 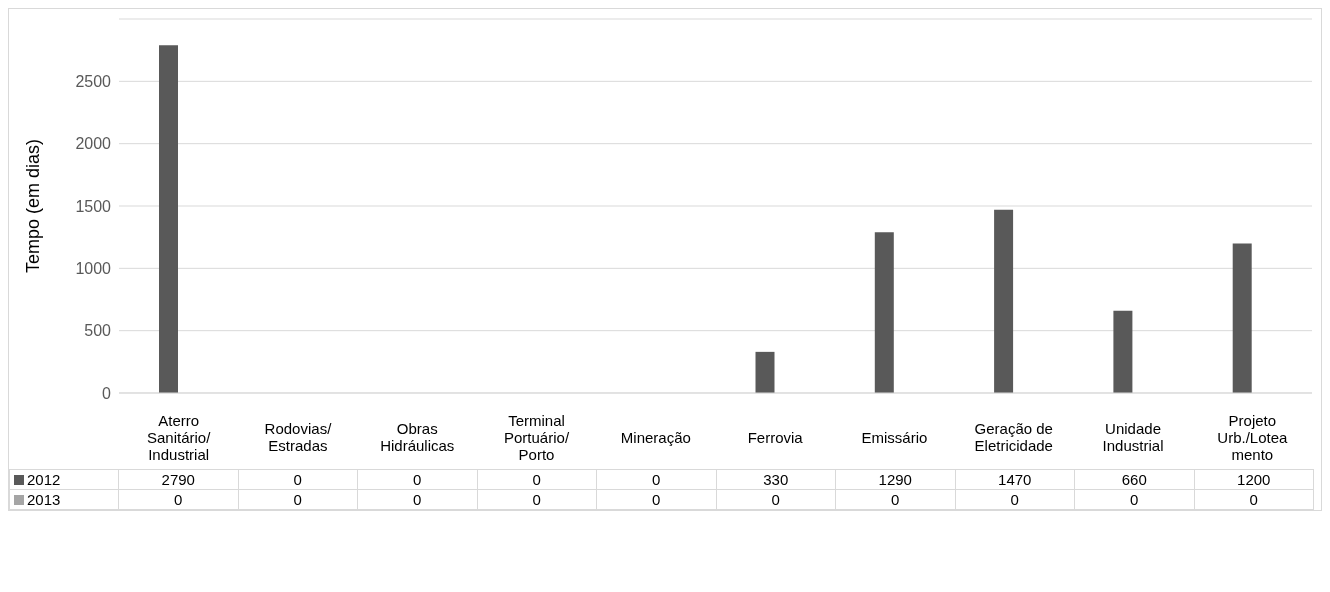 I want to click on x-tick-label: Mineração, so click(x=655, y=437).